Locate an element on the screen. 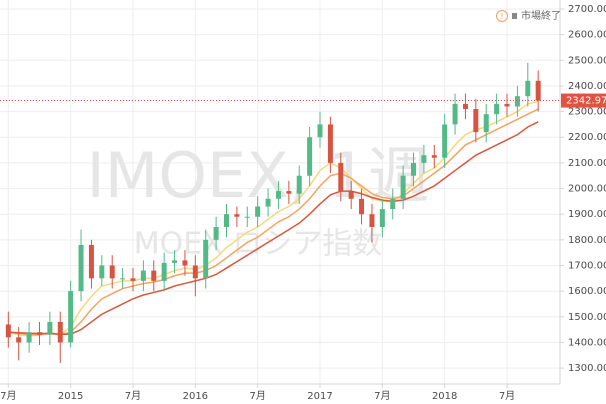 This screenshot has height=404, width=606. y-tick-label: 1300.00 is located at coordinates (587, 368).